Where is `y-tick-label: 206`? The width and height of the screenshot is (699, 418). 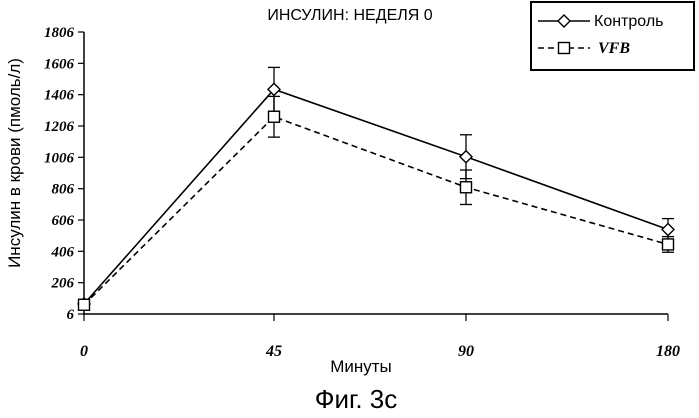
y-tick-label: 206 is located at coordinates (63, 284).